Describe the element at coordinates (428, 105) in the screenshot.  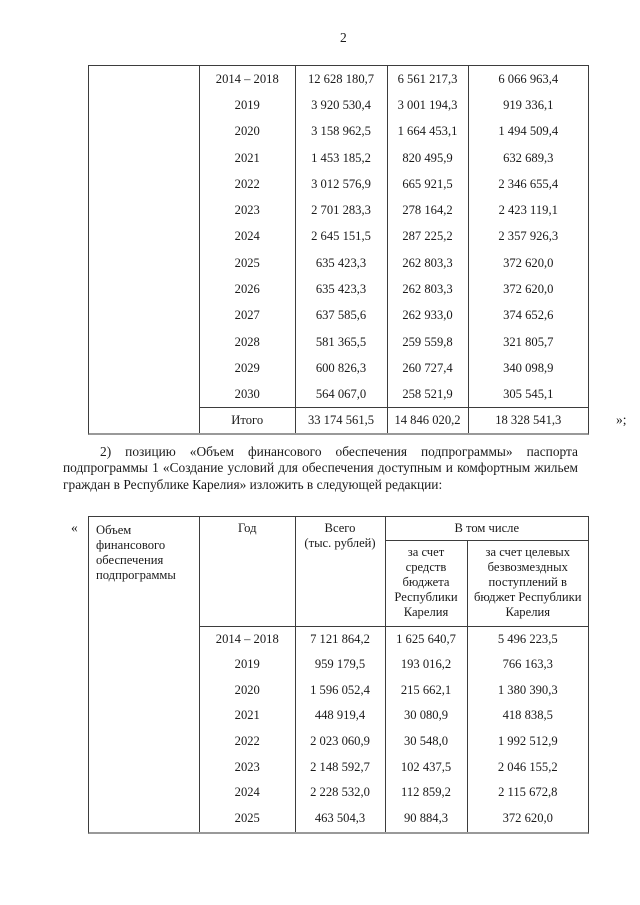
I see `cell-budget: 3 001 194,3` at that location.